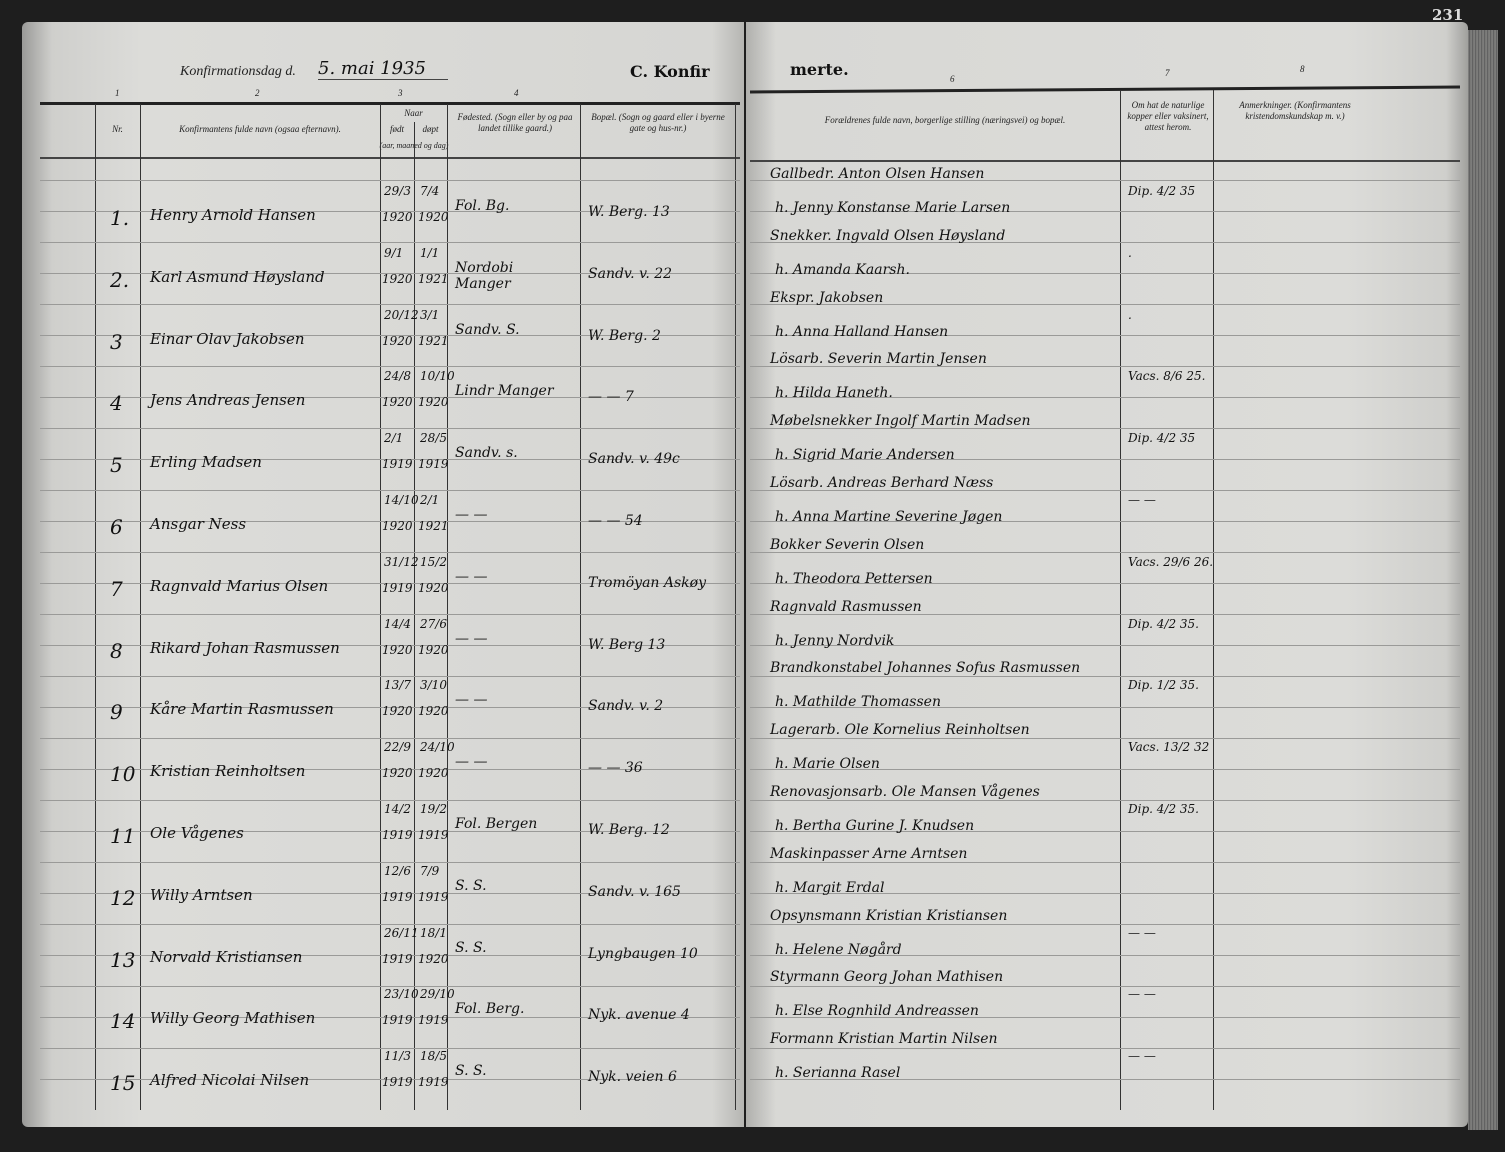 This screenshot has height=1152, width=1505. I want to click on vaccination-note: ., so click(1130, 252).